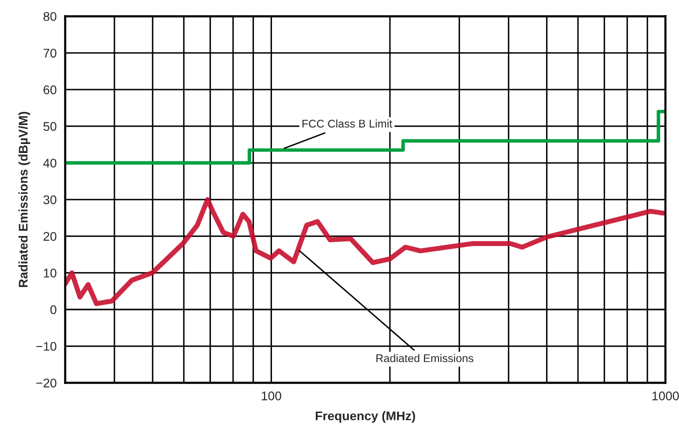  Describe the element at coordinates (665, 395) in the screenshot. I see `x-tick-label: 1000` at that location.